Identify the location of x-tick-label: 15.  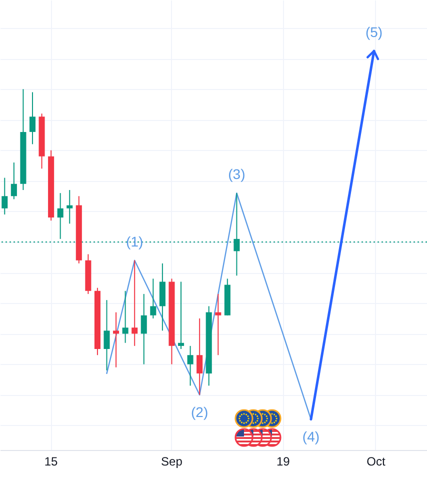
(51, 461).